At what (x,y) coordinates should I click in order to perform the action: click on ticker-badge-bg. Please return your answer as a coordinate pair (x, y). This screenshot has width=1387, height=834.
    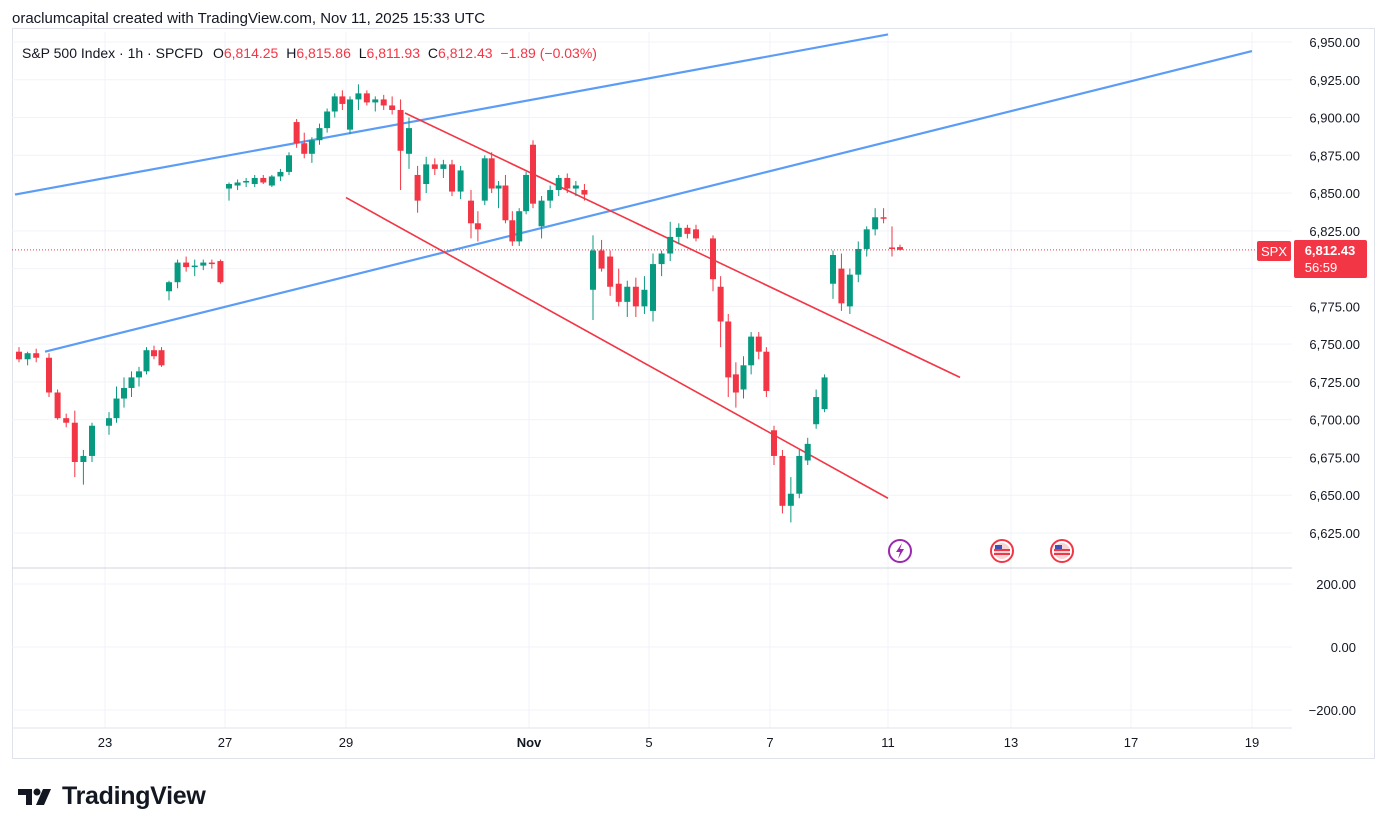
    Looking at the image, I should click on (1274, 251).